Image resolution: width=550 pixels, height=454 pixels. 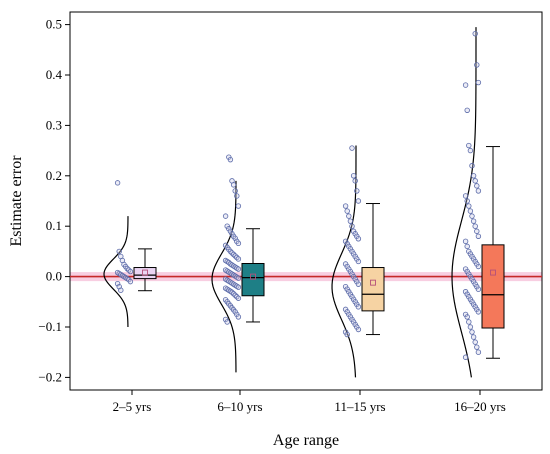 I want to click on y-tick-label: −0.2, so click(x=50, y=376).